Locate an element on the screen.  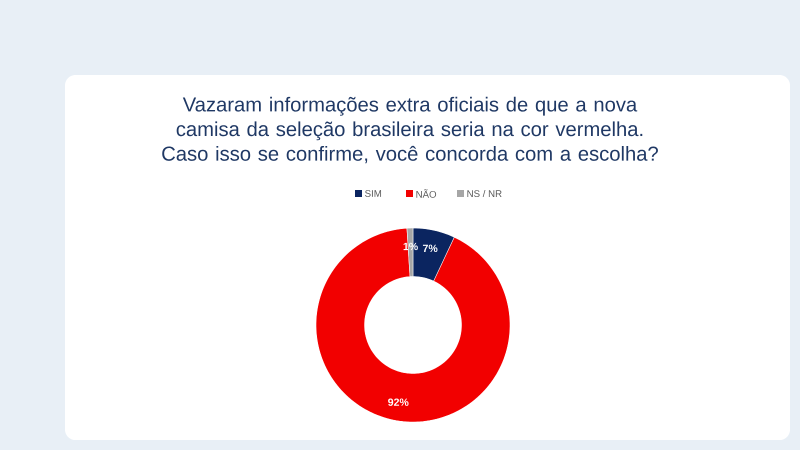
data-label: 92% is located at coordinates (398, 402).